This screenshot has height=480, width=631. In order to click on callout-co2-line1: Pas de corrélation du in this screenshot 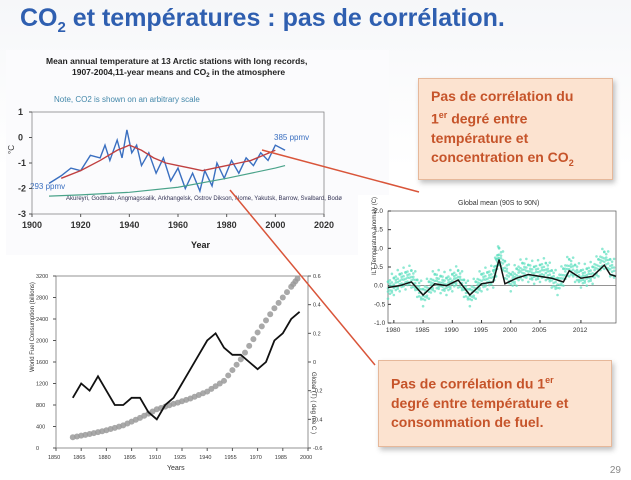, I will do `click(502, 96)`.